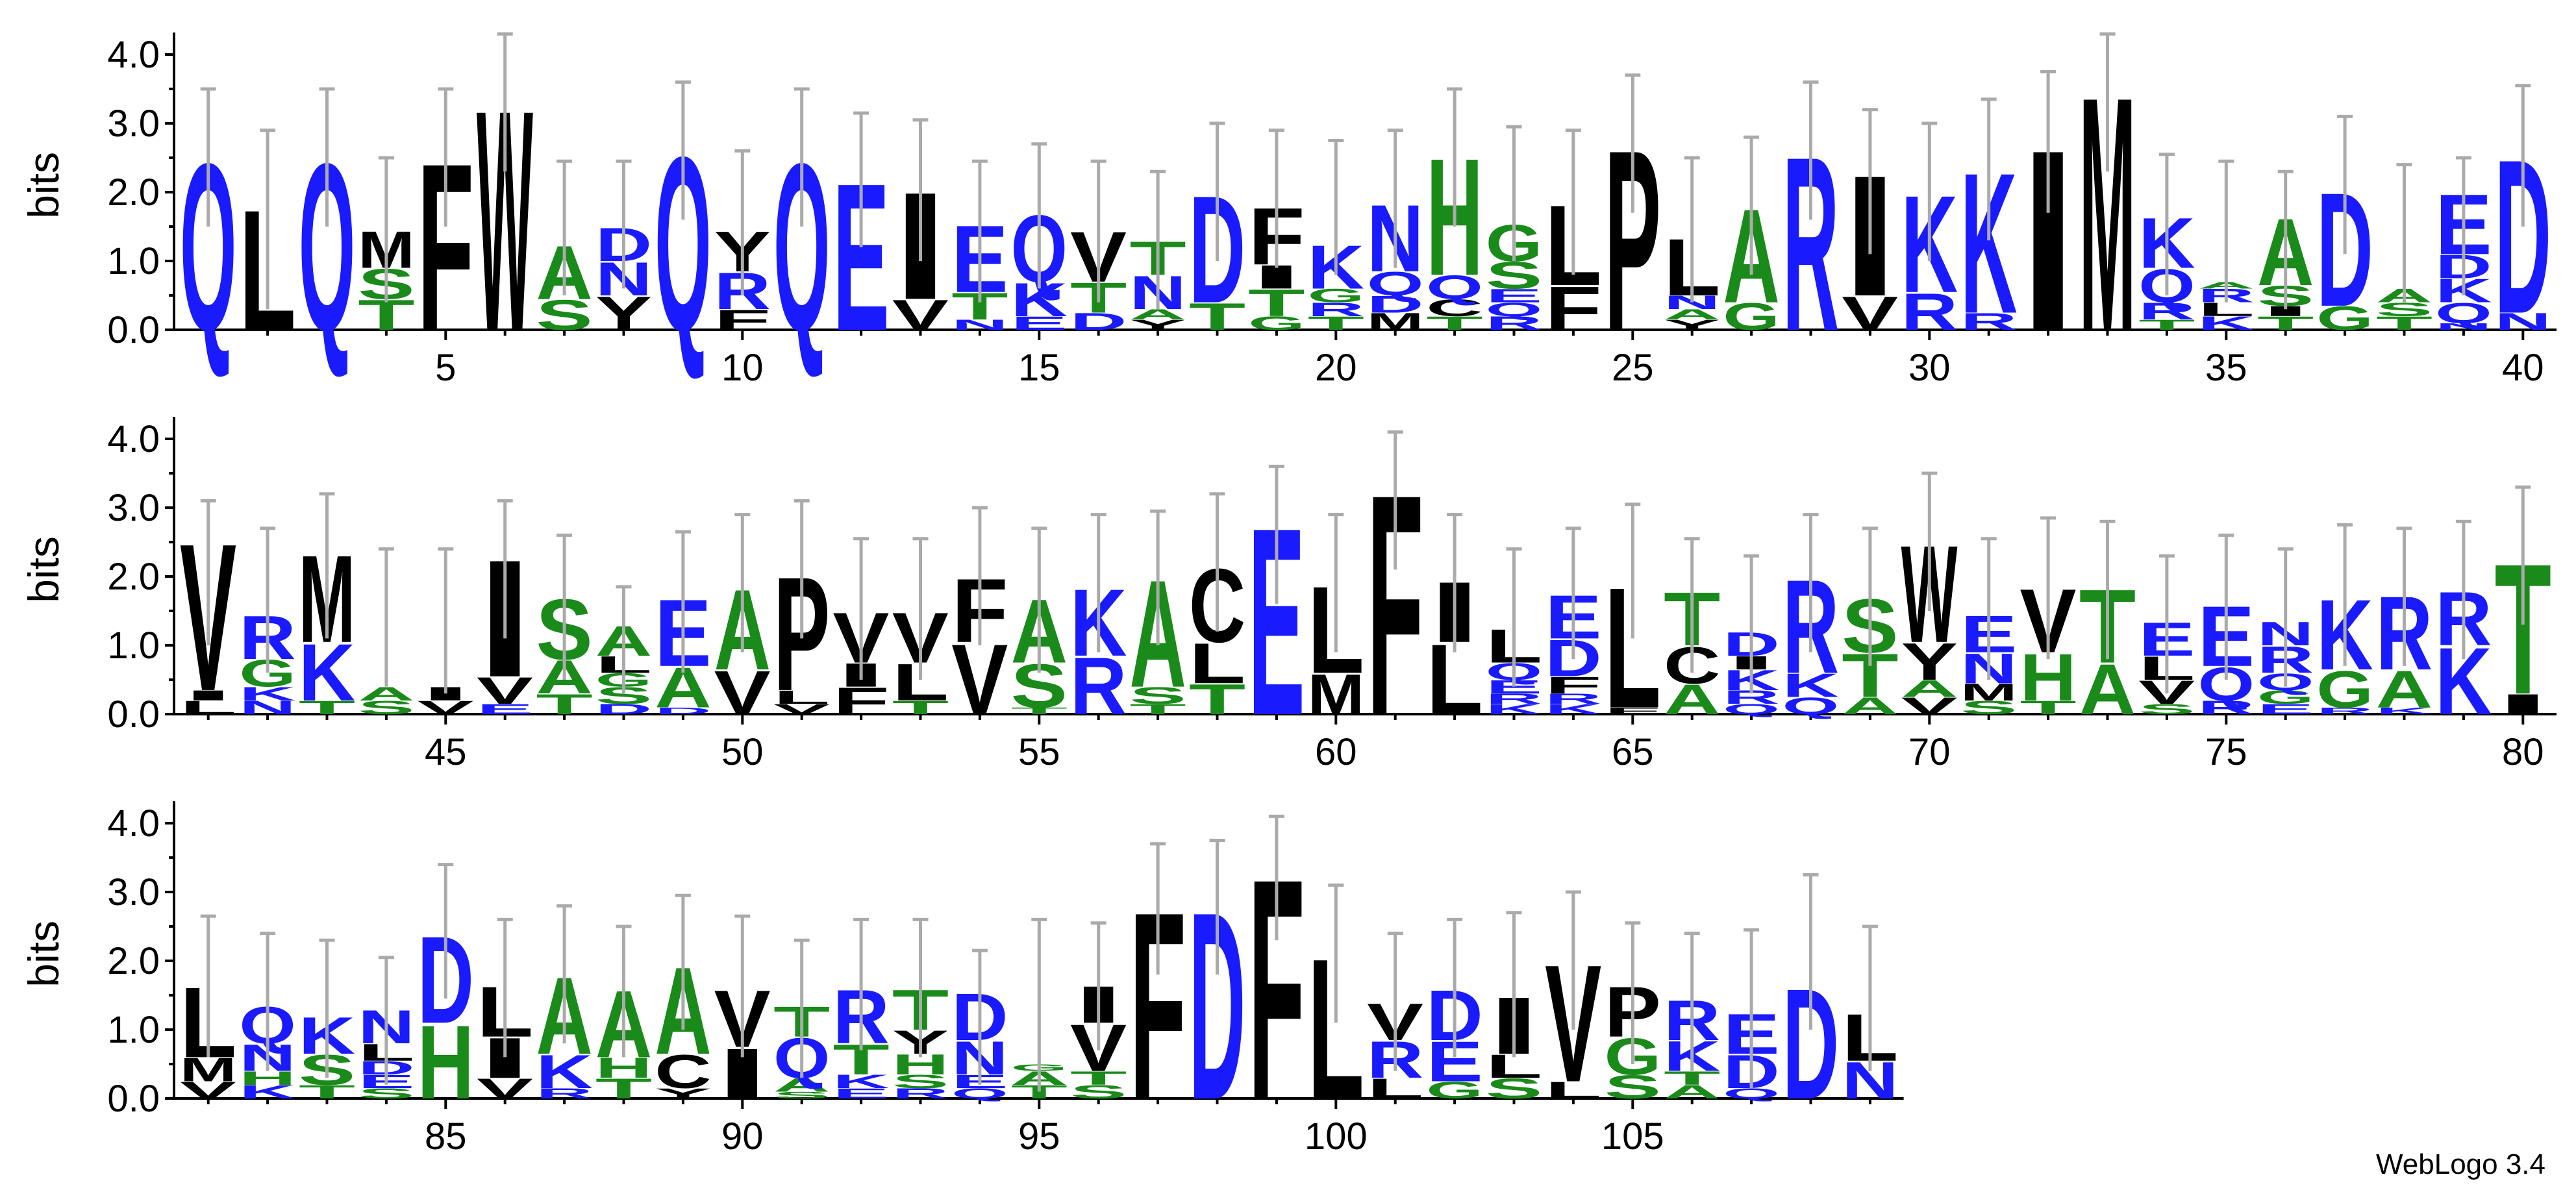  What do you see at coordinates (623, 249) in the screenshot?
I see `logo-stack-8: YND` at bounding box center [623, 249].